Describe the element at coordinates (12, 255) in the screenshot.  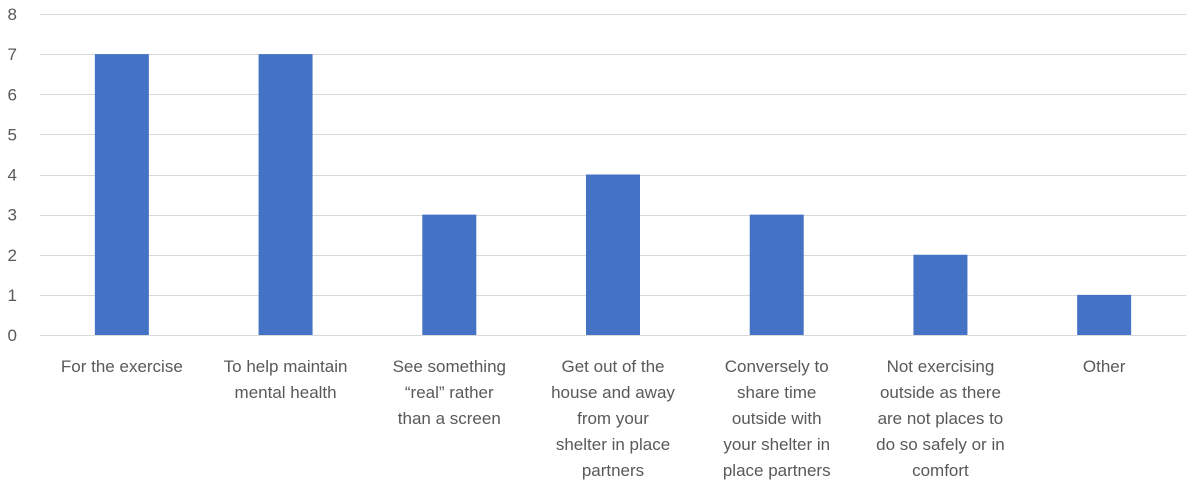
I see `y-tick-label: 2` at that location.